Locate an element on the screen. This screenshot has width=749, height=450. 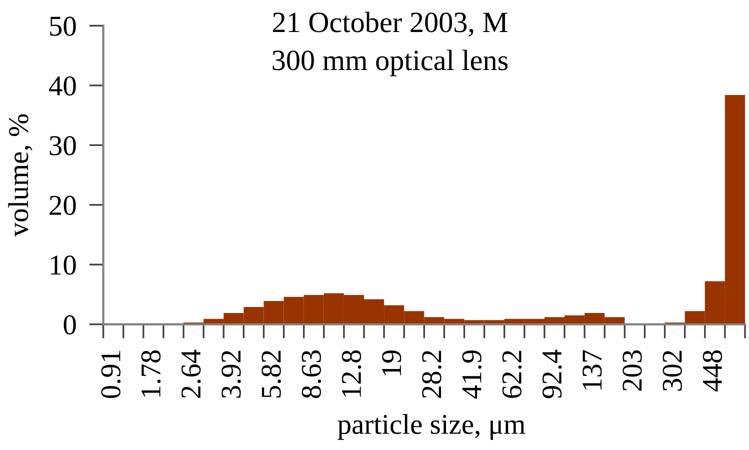
y-tick-label: 10 is located at coordinates (63, 265).